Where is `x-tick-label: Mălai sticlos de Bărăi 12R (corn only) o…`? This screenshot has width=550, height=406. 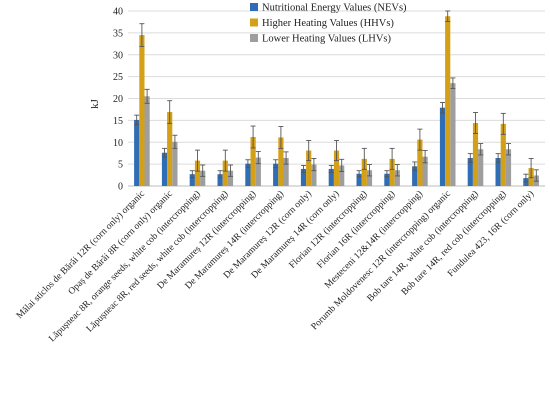 x-tick-label: Mălai sticlos de Bărăi 12R (corn only) o… is located at coordinates (80, 254).